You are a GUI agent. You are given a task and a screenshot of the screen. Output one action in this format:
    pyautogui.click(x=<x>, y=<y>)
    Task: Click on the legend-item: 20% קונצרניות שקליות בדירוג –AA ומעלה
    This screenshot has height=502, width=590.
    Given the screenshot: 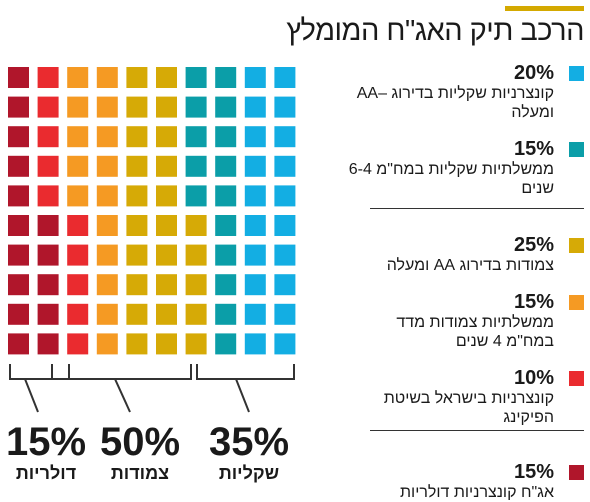 What is the action you would take?
    pyautogui.click(x=465, y=92)
    